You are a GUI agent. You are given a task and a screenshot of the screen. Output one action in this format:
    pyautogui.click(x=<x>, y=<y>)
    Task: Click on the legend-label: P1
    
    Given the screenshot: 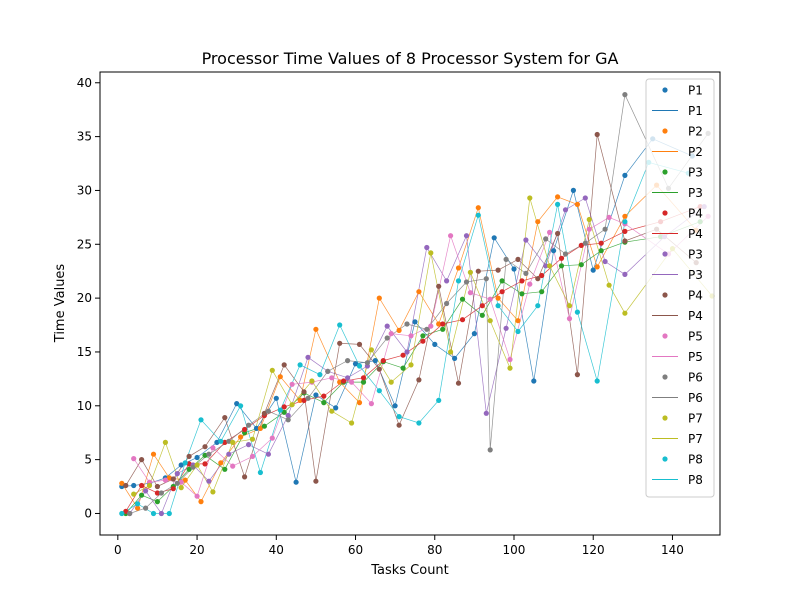 What is the action you would take?
    pyautogui.click(x=695, y=111)
    